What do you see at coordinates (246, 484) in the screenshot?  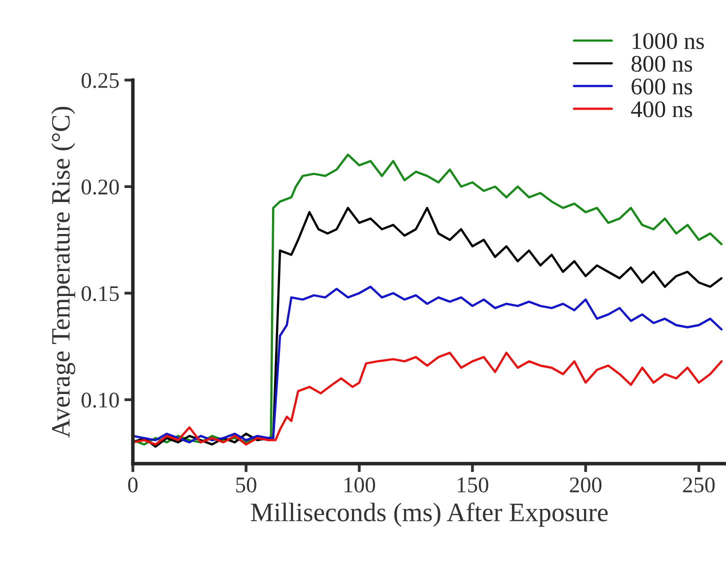 I see `x-tick-label: 50` at bounding box center [246, 484].